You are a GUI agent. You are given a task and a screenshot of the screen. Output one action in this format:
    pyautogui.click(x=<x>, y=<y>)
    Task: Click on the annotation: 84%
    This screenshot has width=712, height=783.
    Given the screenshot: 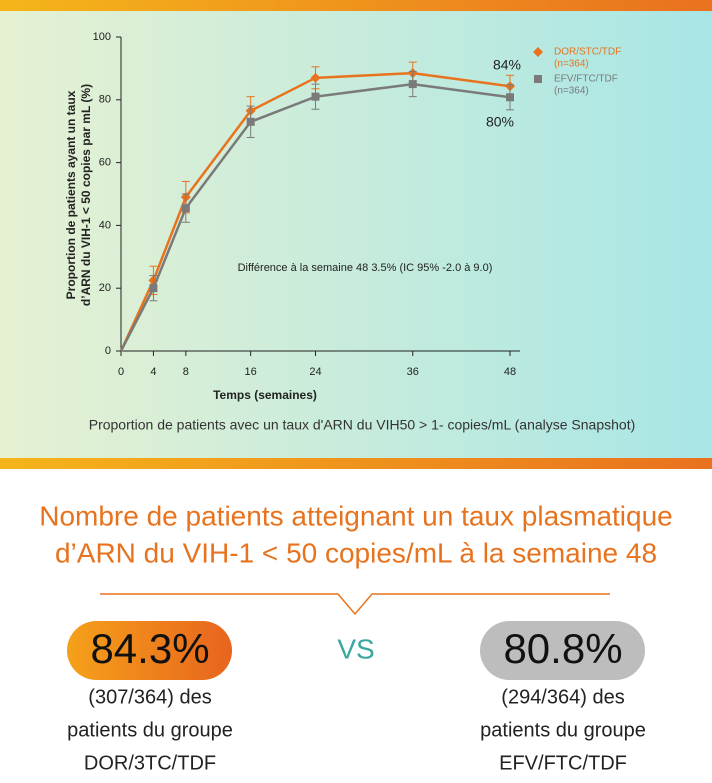 What is the action you would take?
    pyautogui.click(x=507, y=65)
    